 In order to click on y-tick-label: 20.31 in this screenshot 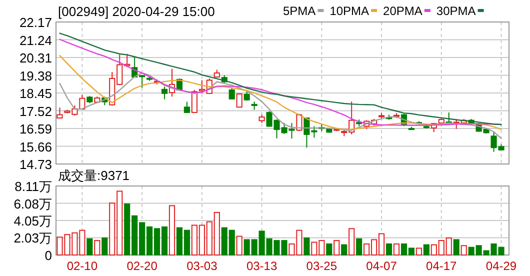, I will do `click(35, 58)`.